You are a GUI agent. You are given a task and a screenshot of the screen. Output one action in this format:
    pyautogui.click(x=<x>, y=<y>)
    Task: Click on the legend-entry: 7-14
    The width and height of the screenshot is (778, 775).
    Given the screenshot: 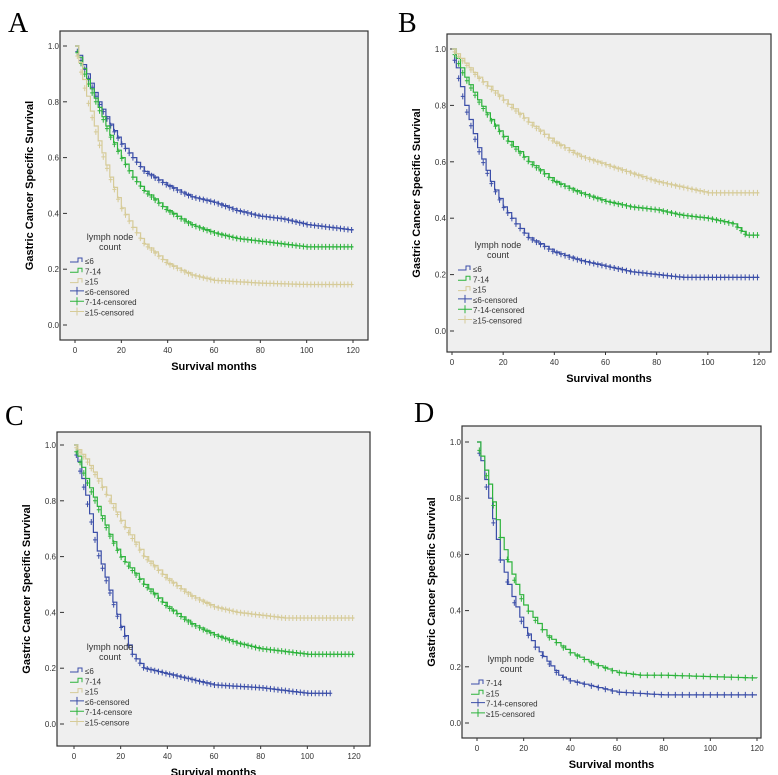 What is the action you would take?
    pyautogui.click(x=494, y=683)
    